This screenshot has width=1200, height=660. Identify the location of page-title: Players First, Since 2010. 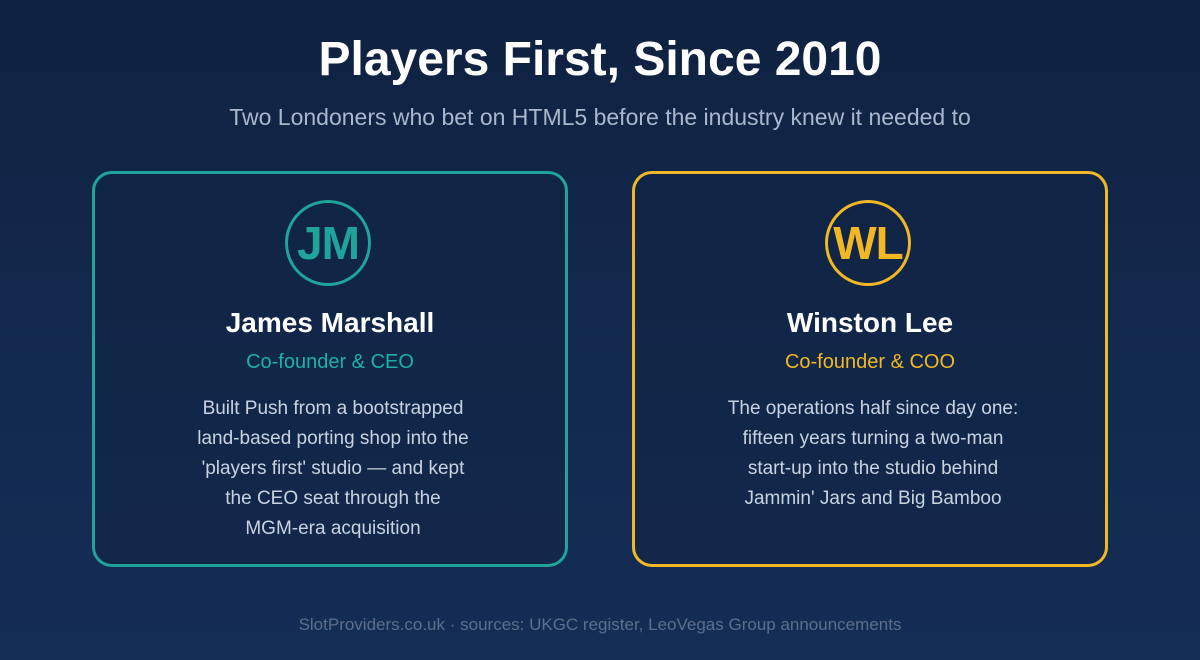
(600, 59).